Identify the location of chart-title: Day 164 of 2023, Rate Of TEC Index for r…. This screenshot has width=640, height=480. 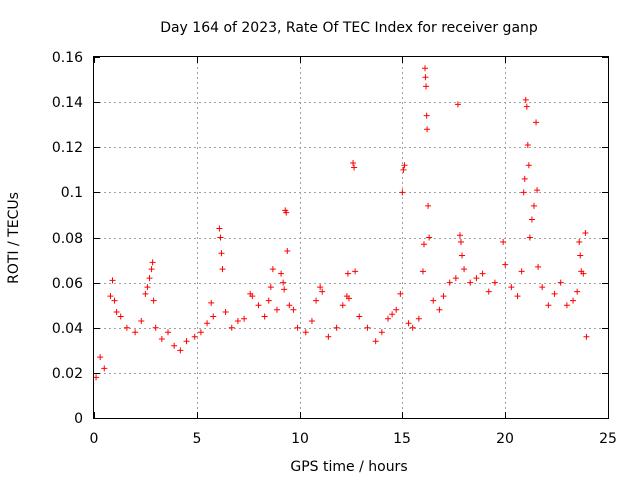
(349, 28).